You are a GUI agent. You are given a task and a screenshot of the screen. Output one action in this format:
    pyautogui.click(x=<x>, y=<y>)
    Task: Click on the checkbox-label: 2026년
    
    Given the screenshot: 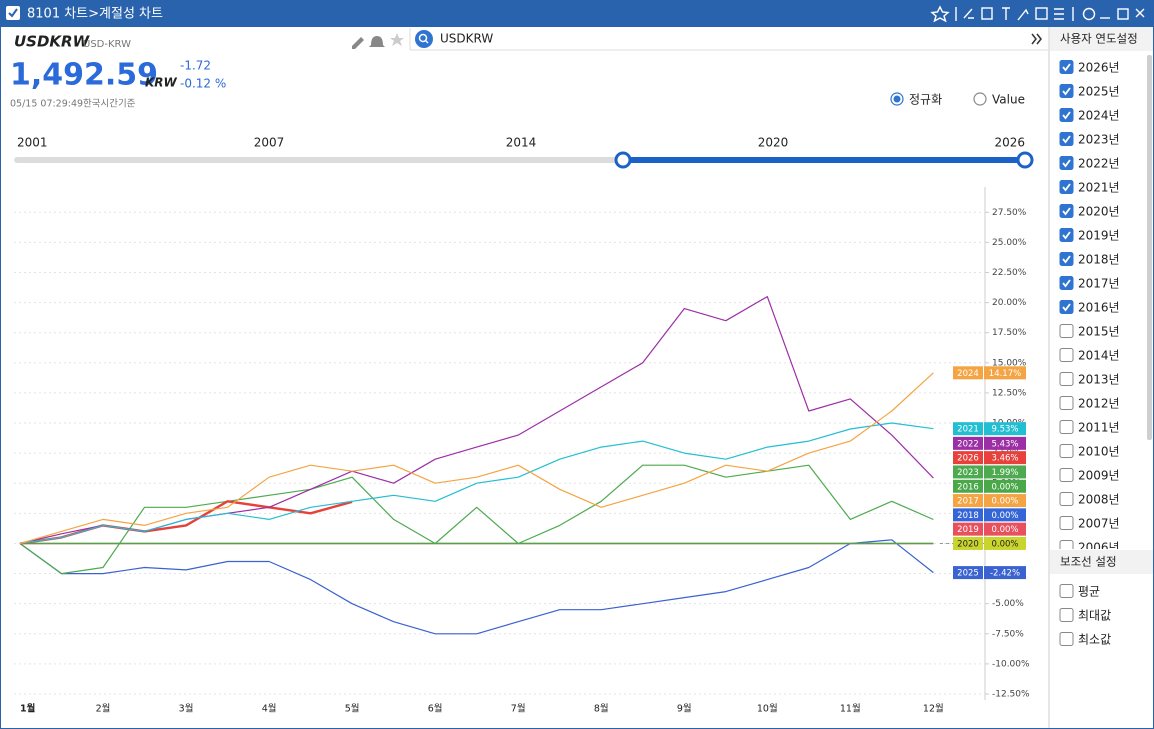 What is the action you would take?
    pyautogui.click(x=1099, y=68)
    